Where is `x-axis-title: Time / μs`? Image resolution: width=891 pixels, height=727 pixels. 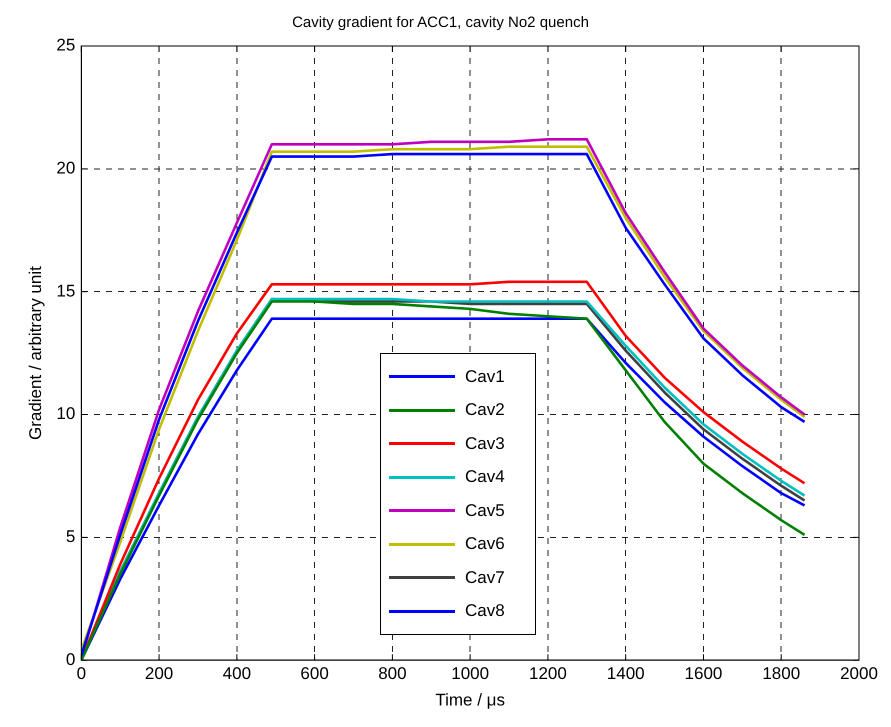
x-axis-title: Time / μs is located at coordinates (470, 700).